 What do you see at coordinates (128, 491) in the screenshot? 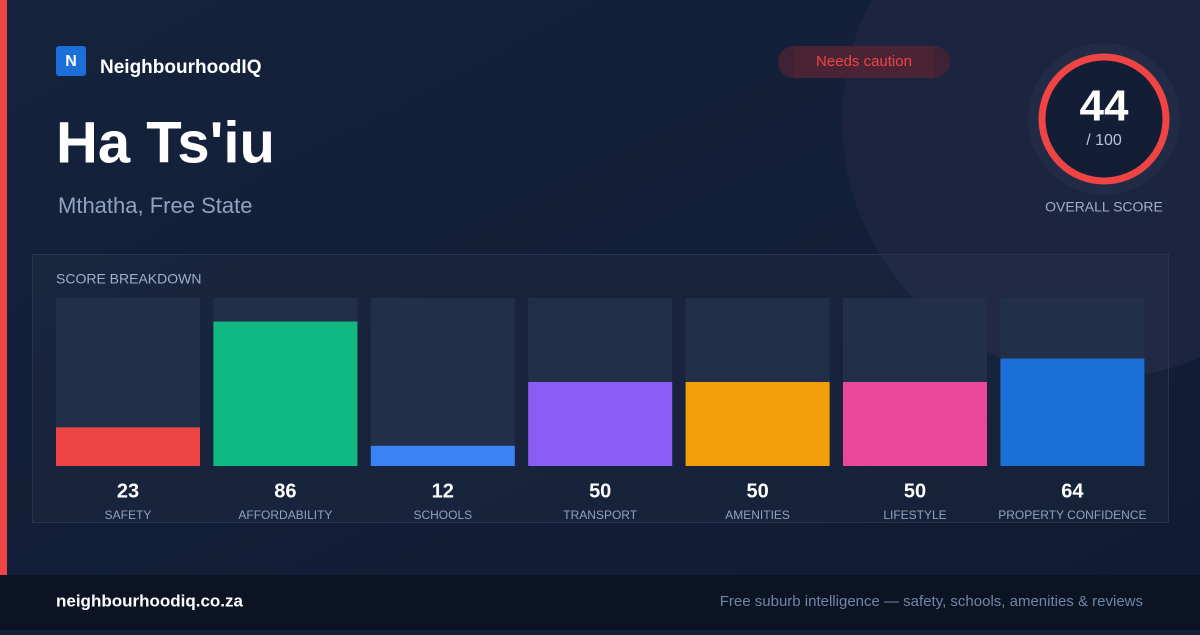
I see `bar-value: 23` at bounding box center [128, 491].